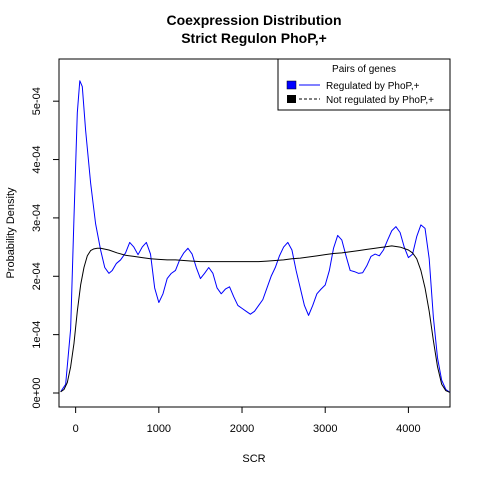  What do you see at coordinates (247, 421) in the screenshot?
I see `x-axis: 0 1000 2000 3000 4000` at bounding box center [247, 421].